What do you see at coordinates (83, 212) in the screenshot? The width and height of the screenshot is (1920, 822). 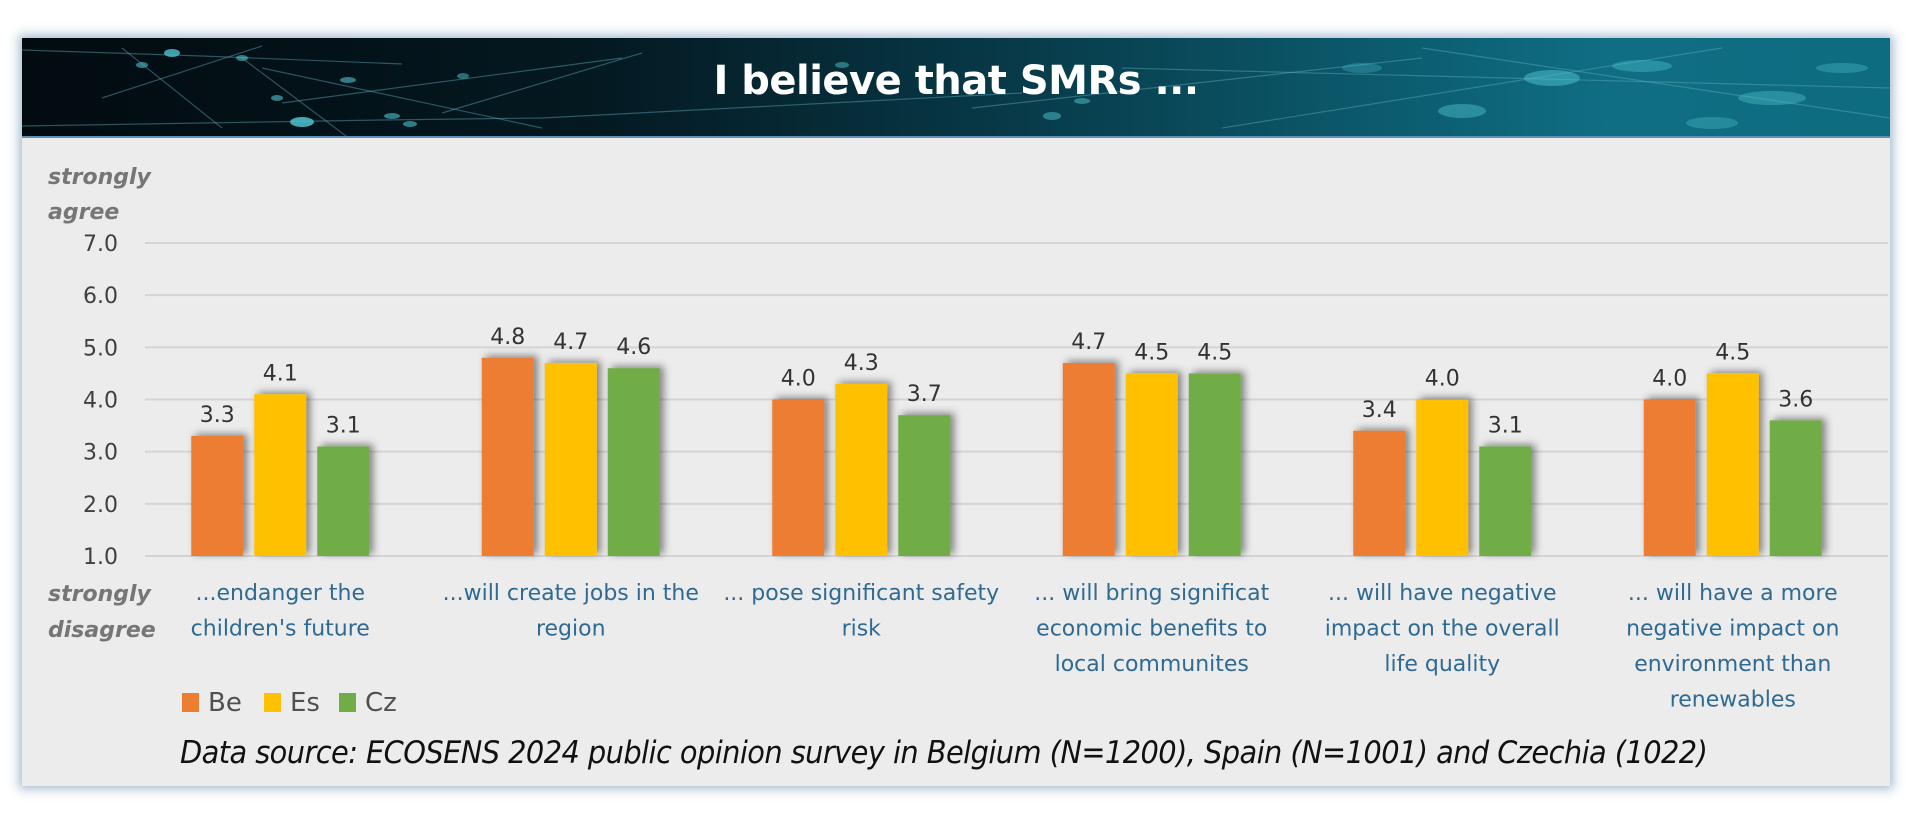 I see `y-top-label-line2: agree` at bounding box center [83, 212].